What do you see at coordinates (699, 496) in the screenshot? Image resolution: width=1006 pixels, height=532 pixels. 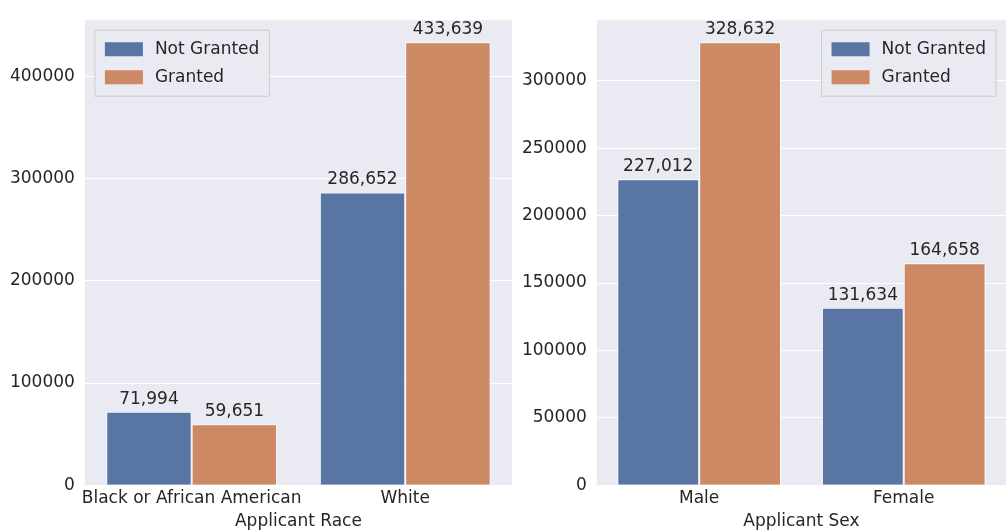 I see `x-tick-label: Male` at bounding box center [699, 496].